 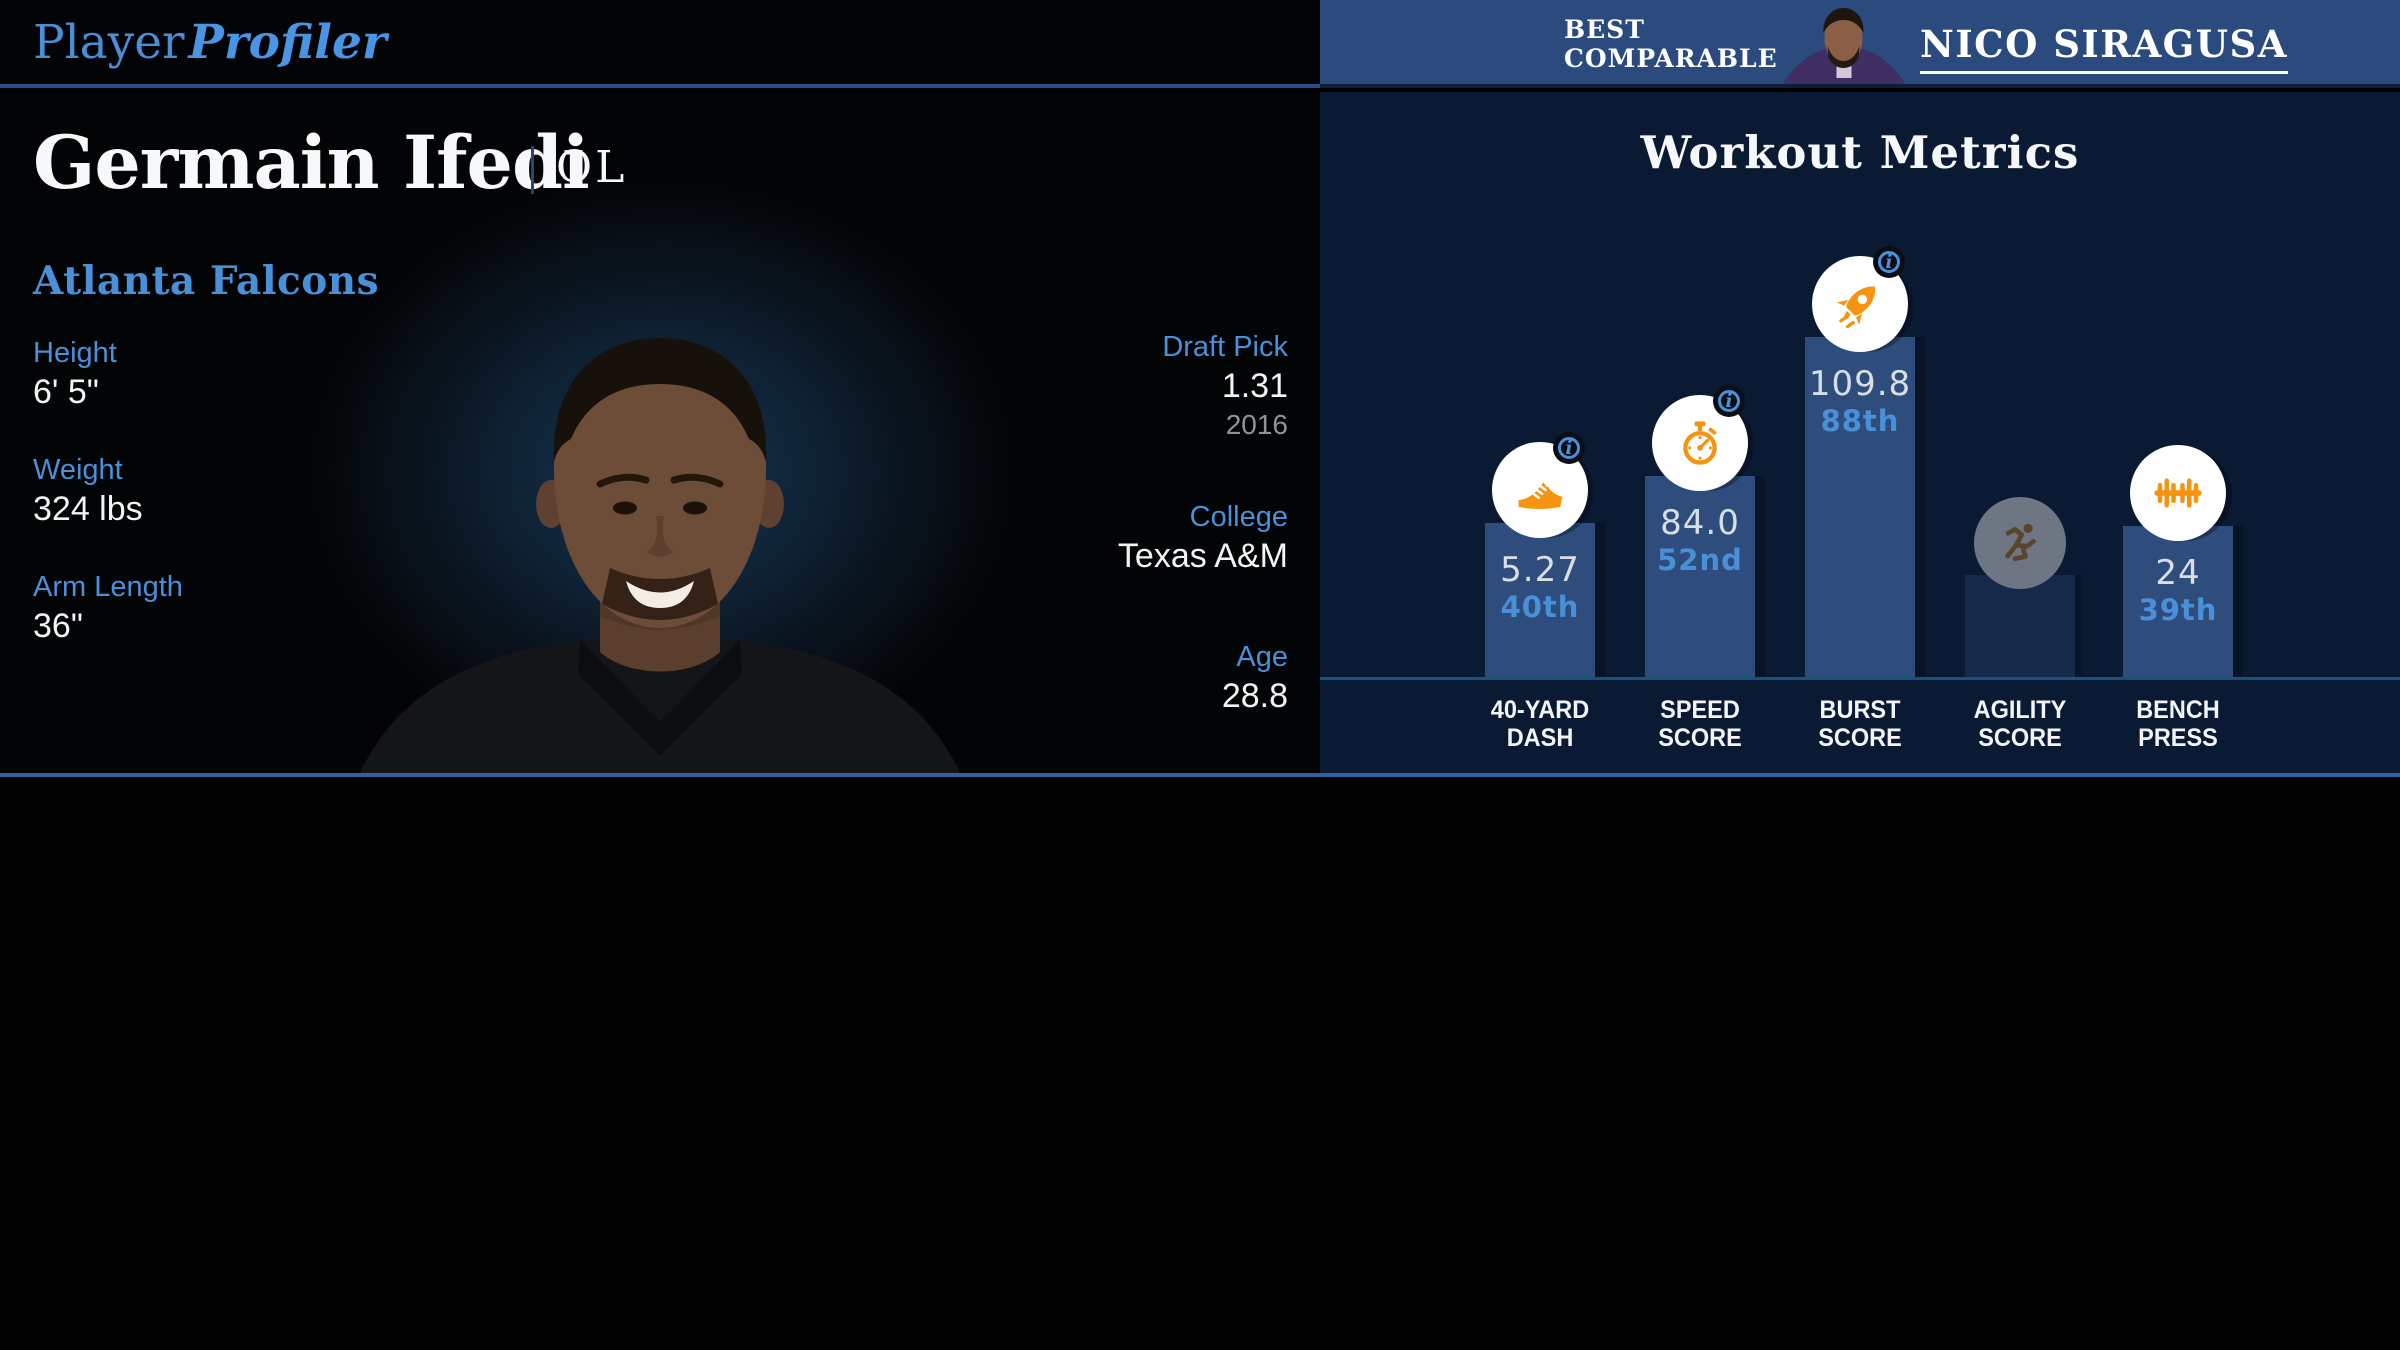 I want to click on metric-percentile: 40th, so click(x=1540, y=607).